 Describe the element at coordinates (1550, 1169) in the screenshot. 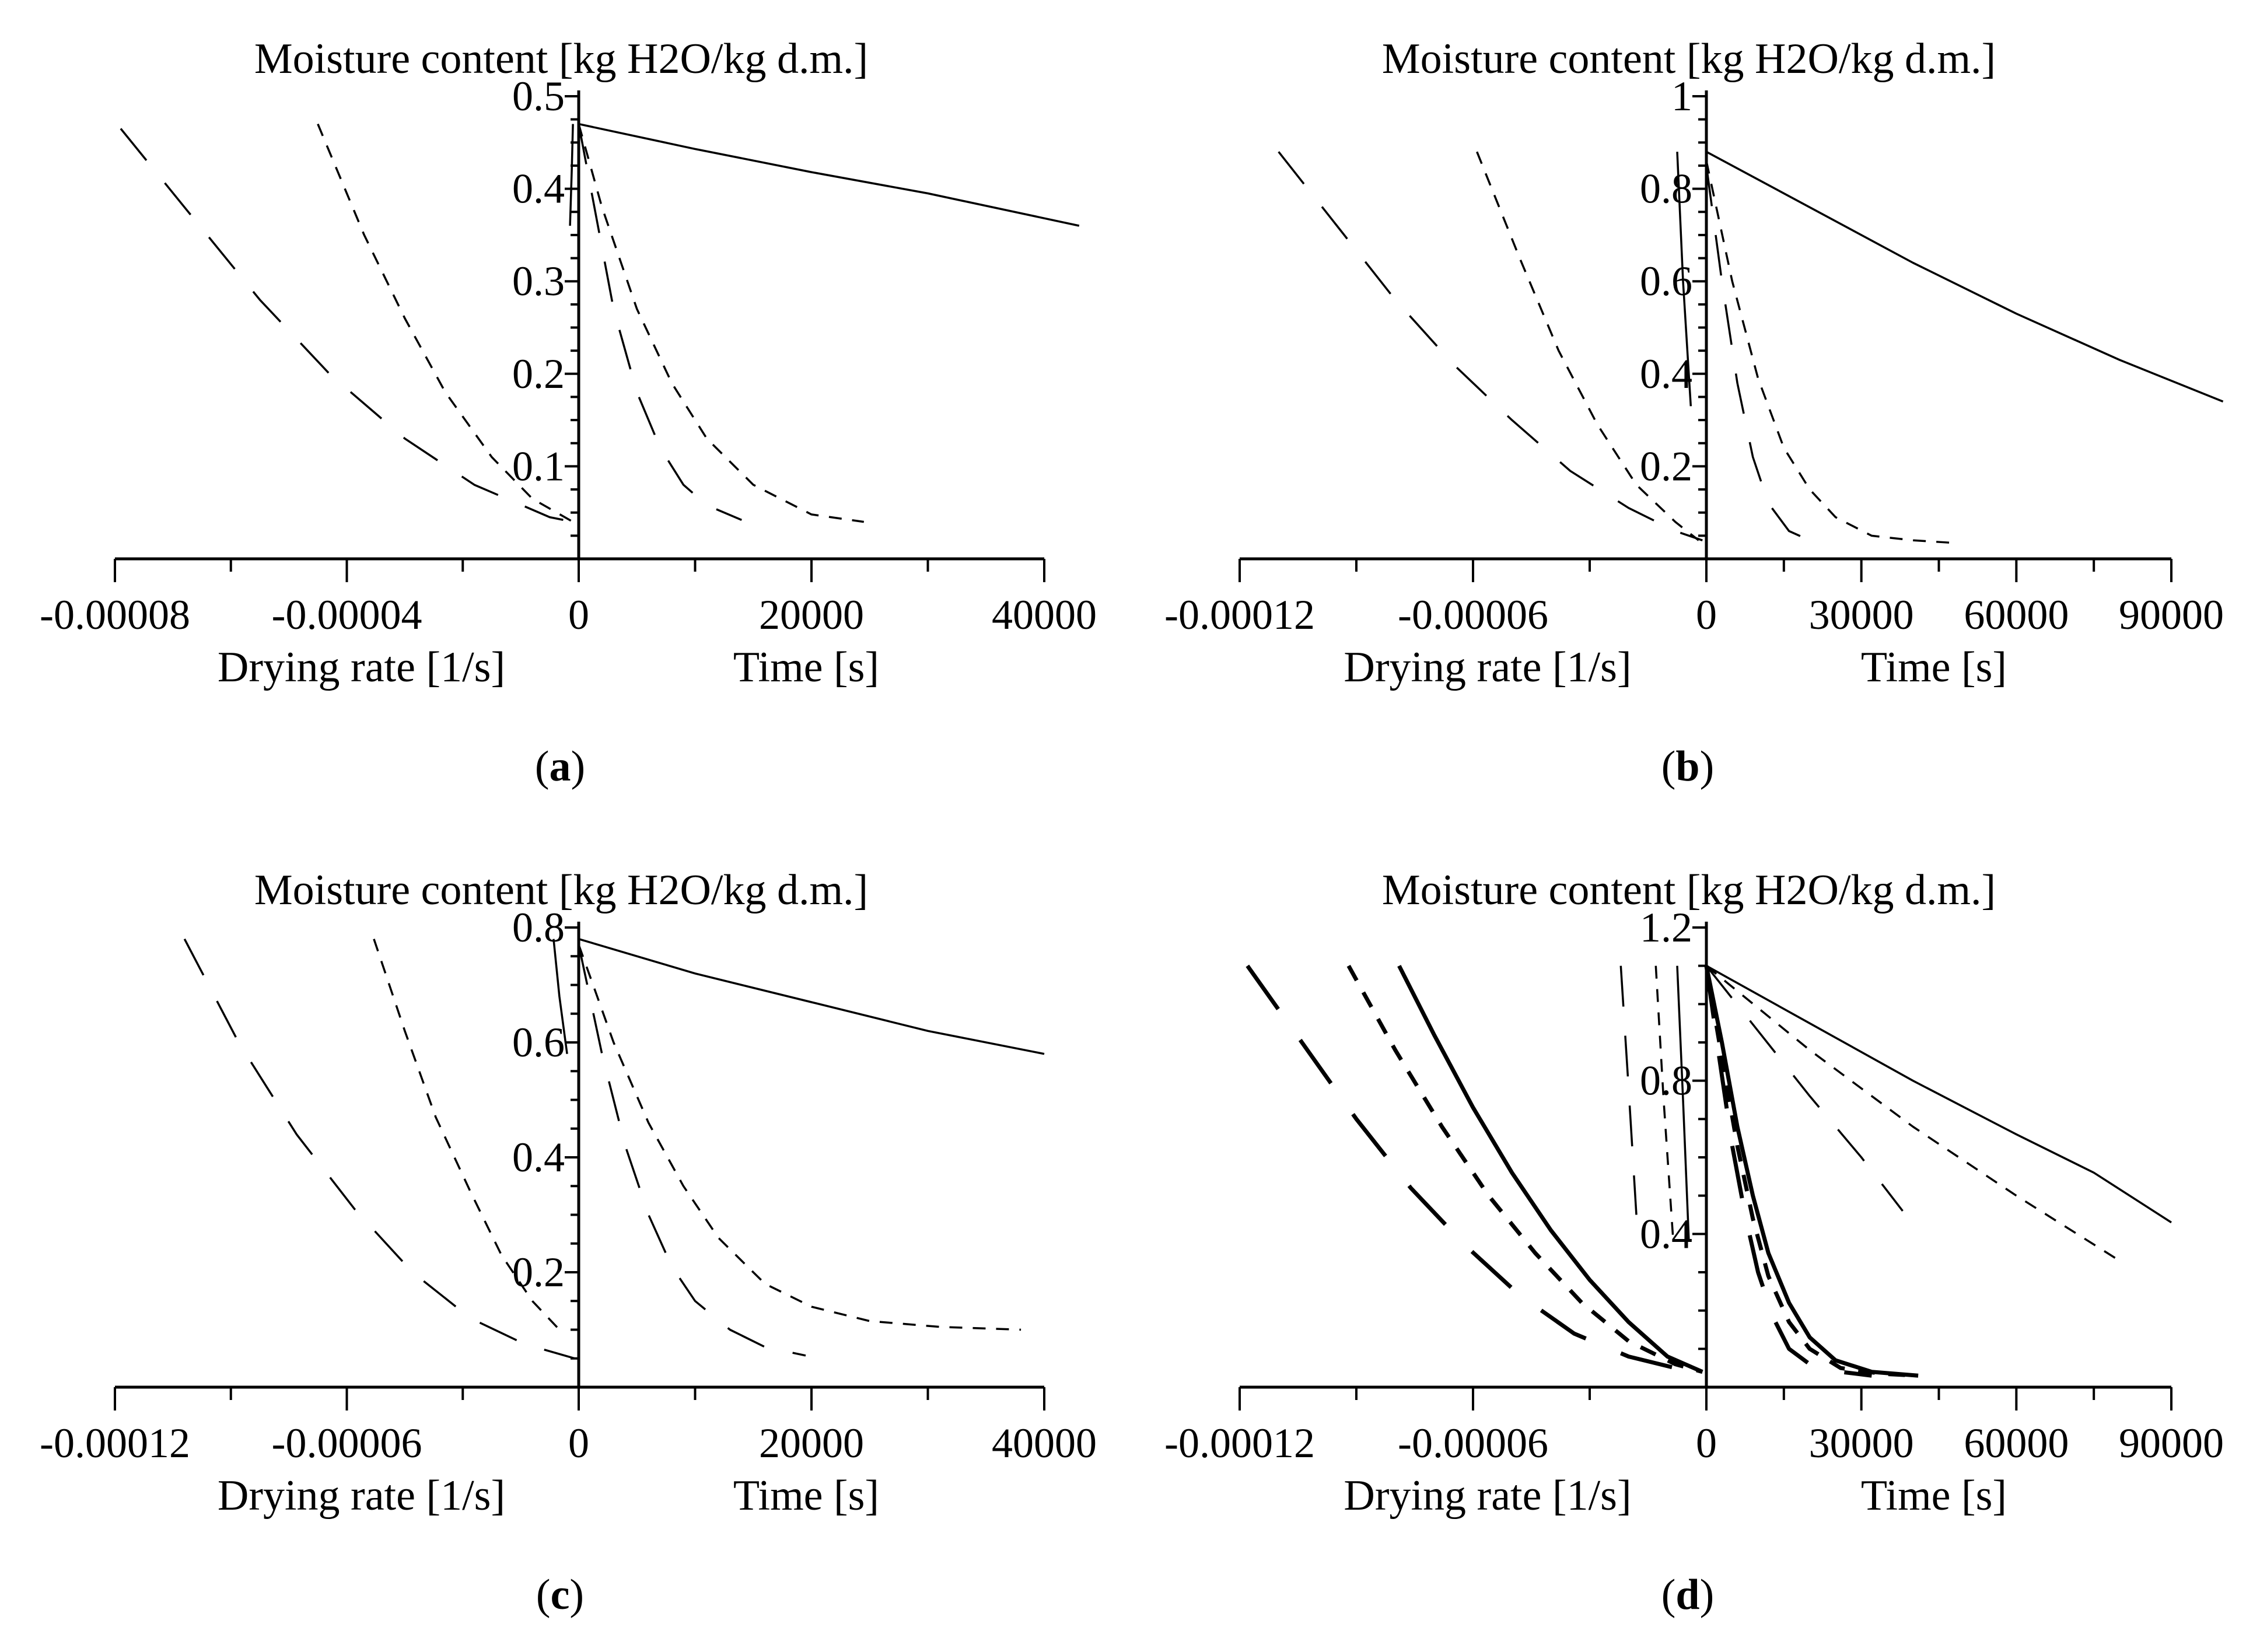

I see `rate-series-thick-solid` at that location.